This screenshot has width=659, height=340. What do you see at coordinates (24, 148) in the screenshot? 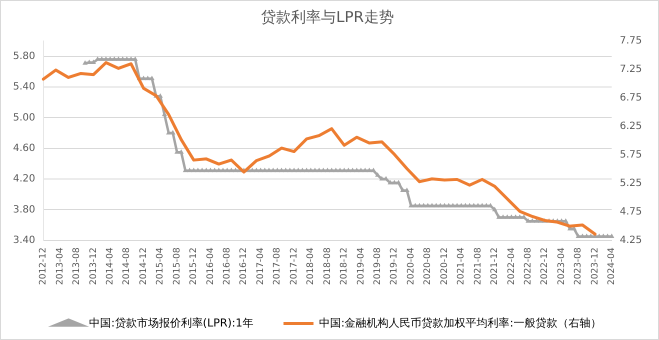
I see `y-tick-label: 4.60` at bounding box center [24, 148].